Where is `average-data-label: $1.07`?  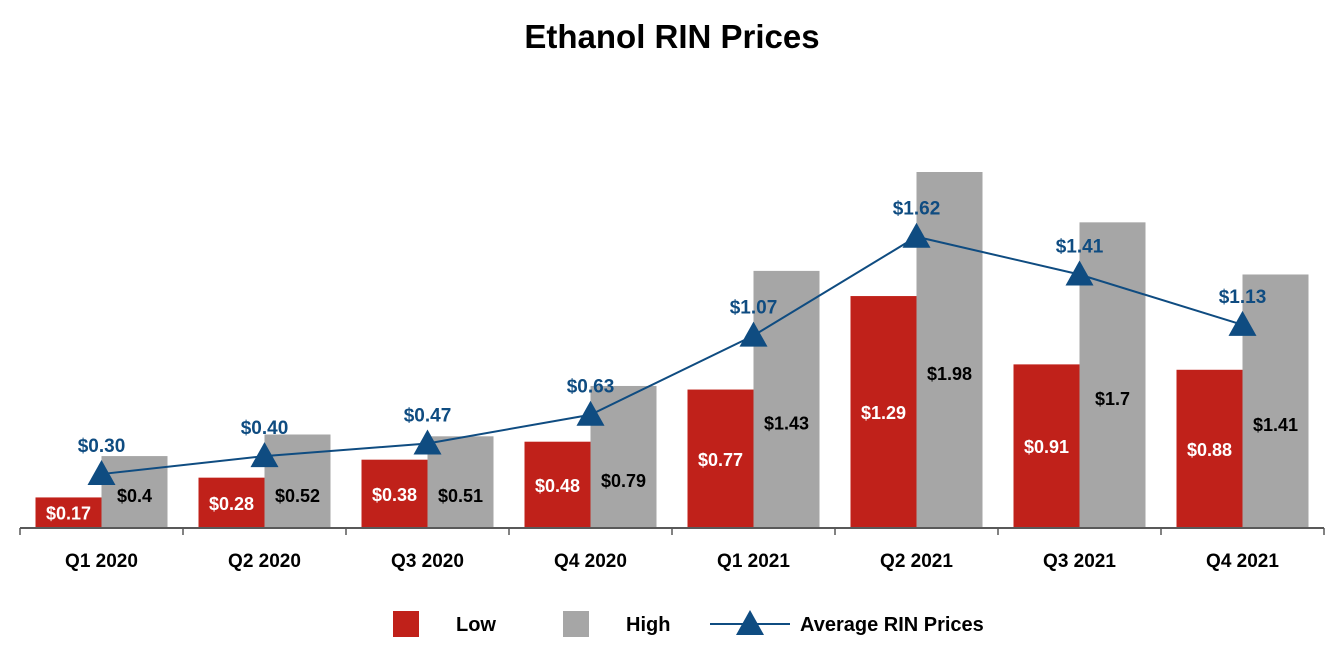 average-data-label: $1.07 is located at coordinates (754, 308).